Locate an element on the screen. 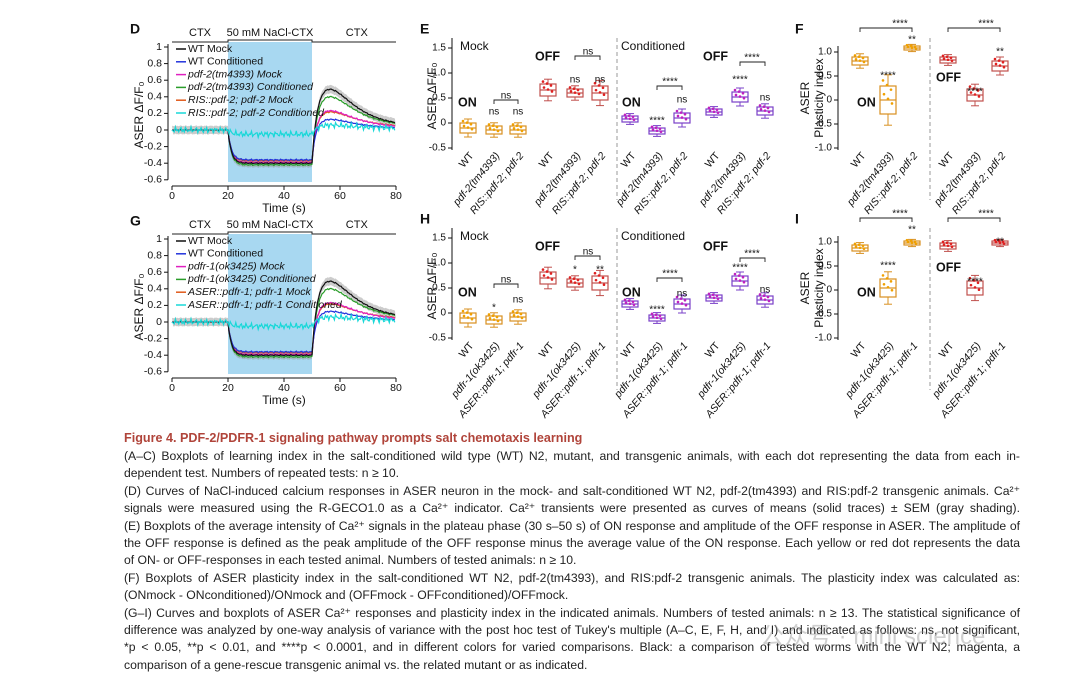 This screenshot has height=674, width=1080. x-tick-label: 40 is located at coordinates (284, 196).